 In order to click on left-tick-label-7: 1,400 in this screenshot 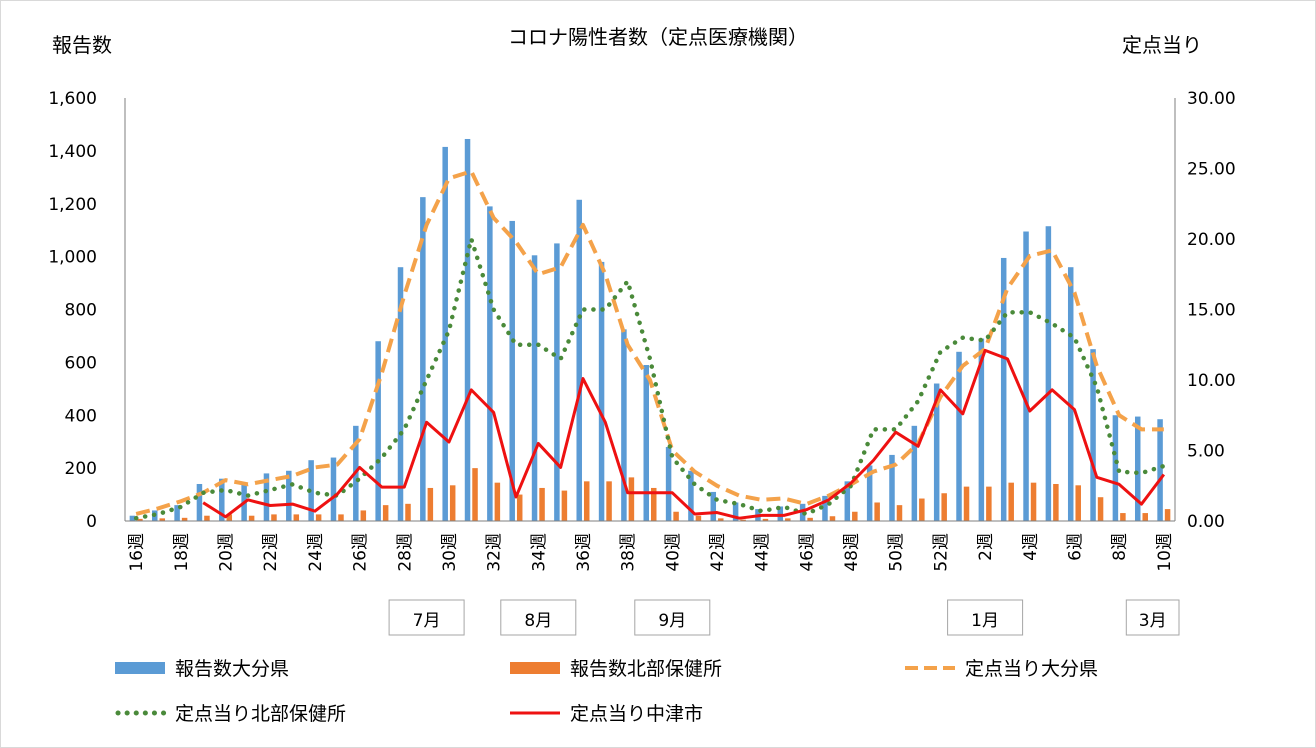, I will do `click(72, 152)`.